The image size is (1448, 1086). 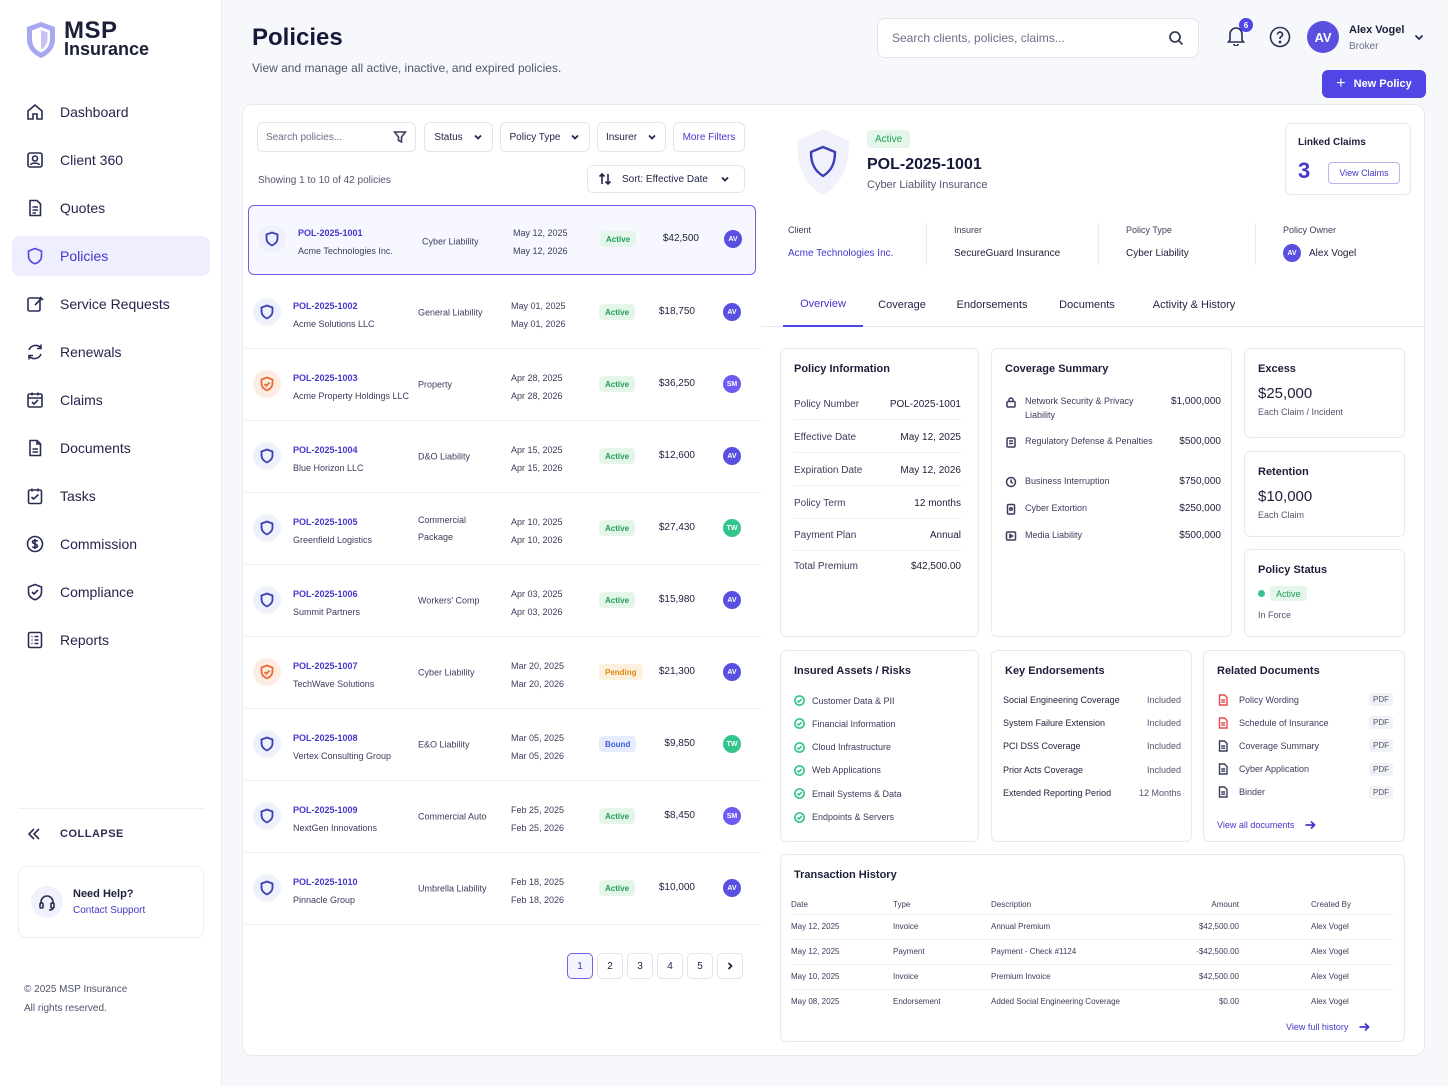 What do you see at coordinates (325, 306) in the screenshot?
I see `policy-id-link: POL-2025-1002` at bounding box center [325, 306].